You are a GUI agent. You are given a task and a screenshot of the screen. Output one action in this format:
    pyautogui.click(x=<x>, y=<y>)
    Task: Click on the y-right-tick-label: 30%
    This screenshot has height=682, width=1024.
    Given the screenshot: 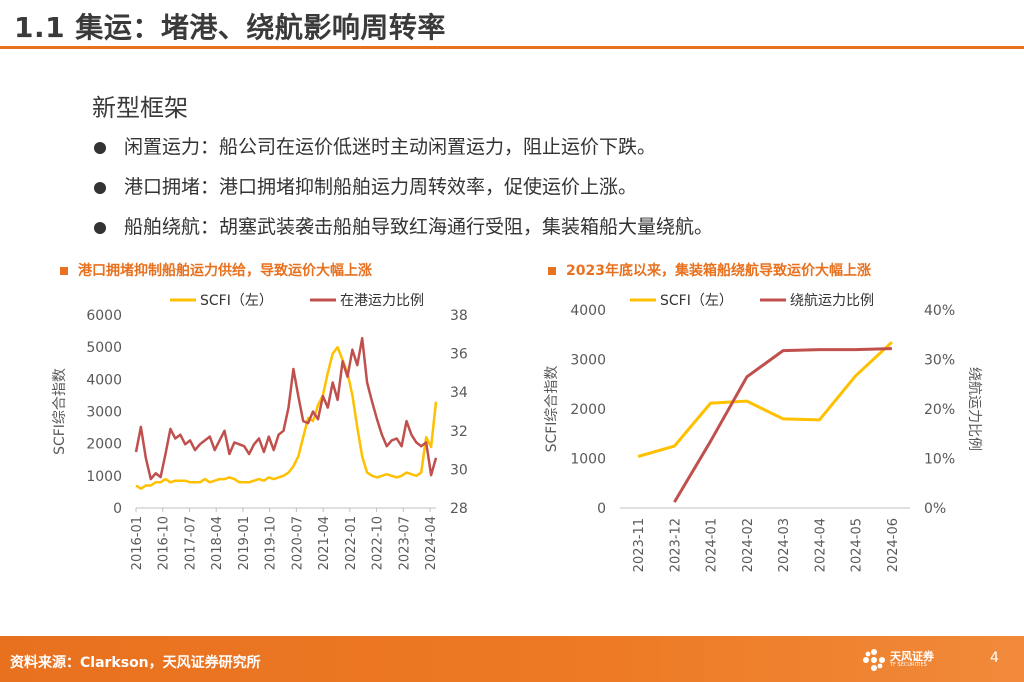 What is the action you would take?
    pyautogui.click(x=939, y=361)
    